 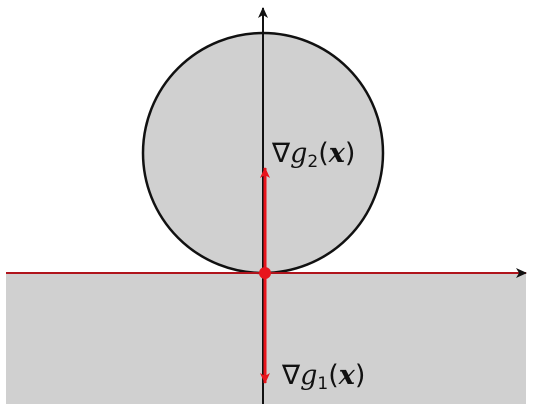 I want to click on function-subscript: 2, so click(x=313, y=162).